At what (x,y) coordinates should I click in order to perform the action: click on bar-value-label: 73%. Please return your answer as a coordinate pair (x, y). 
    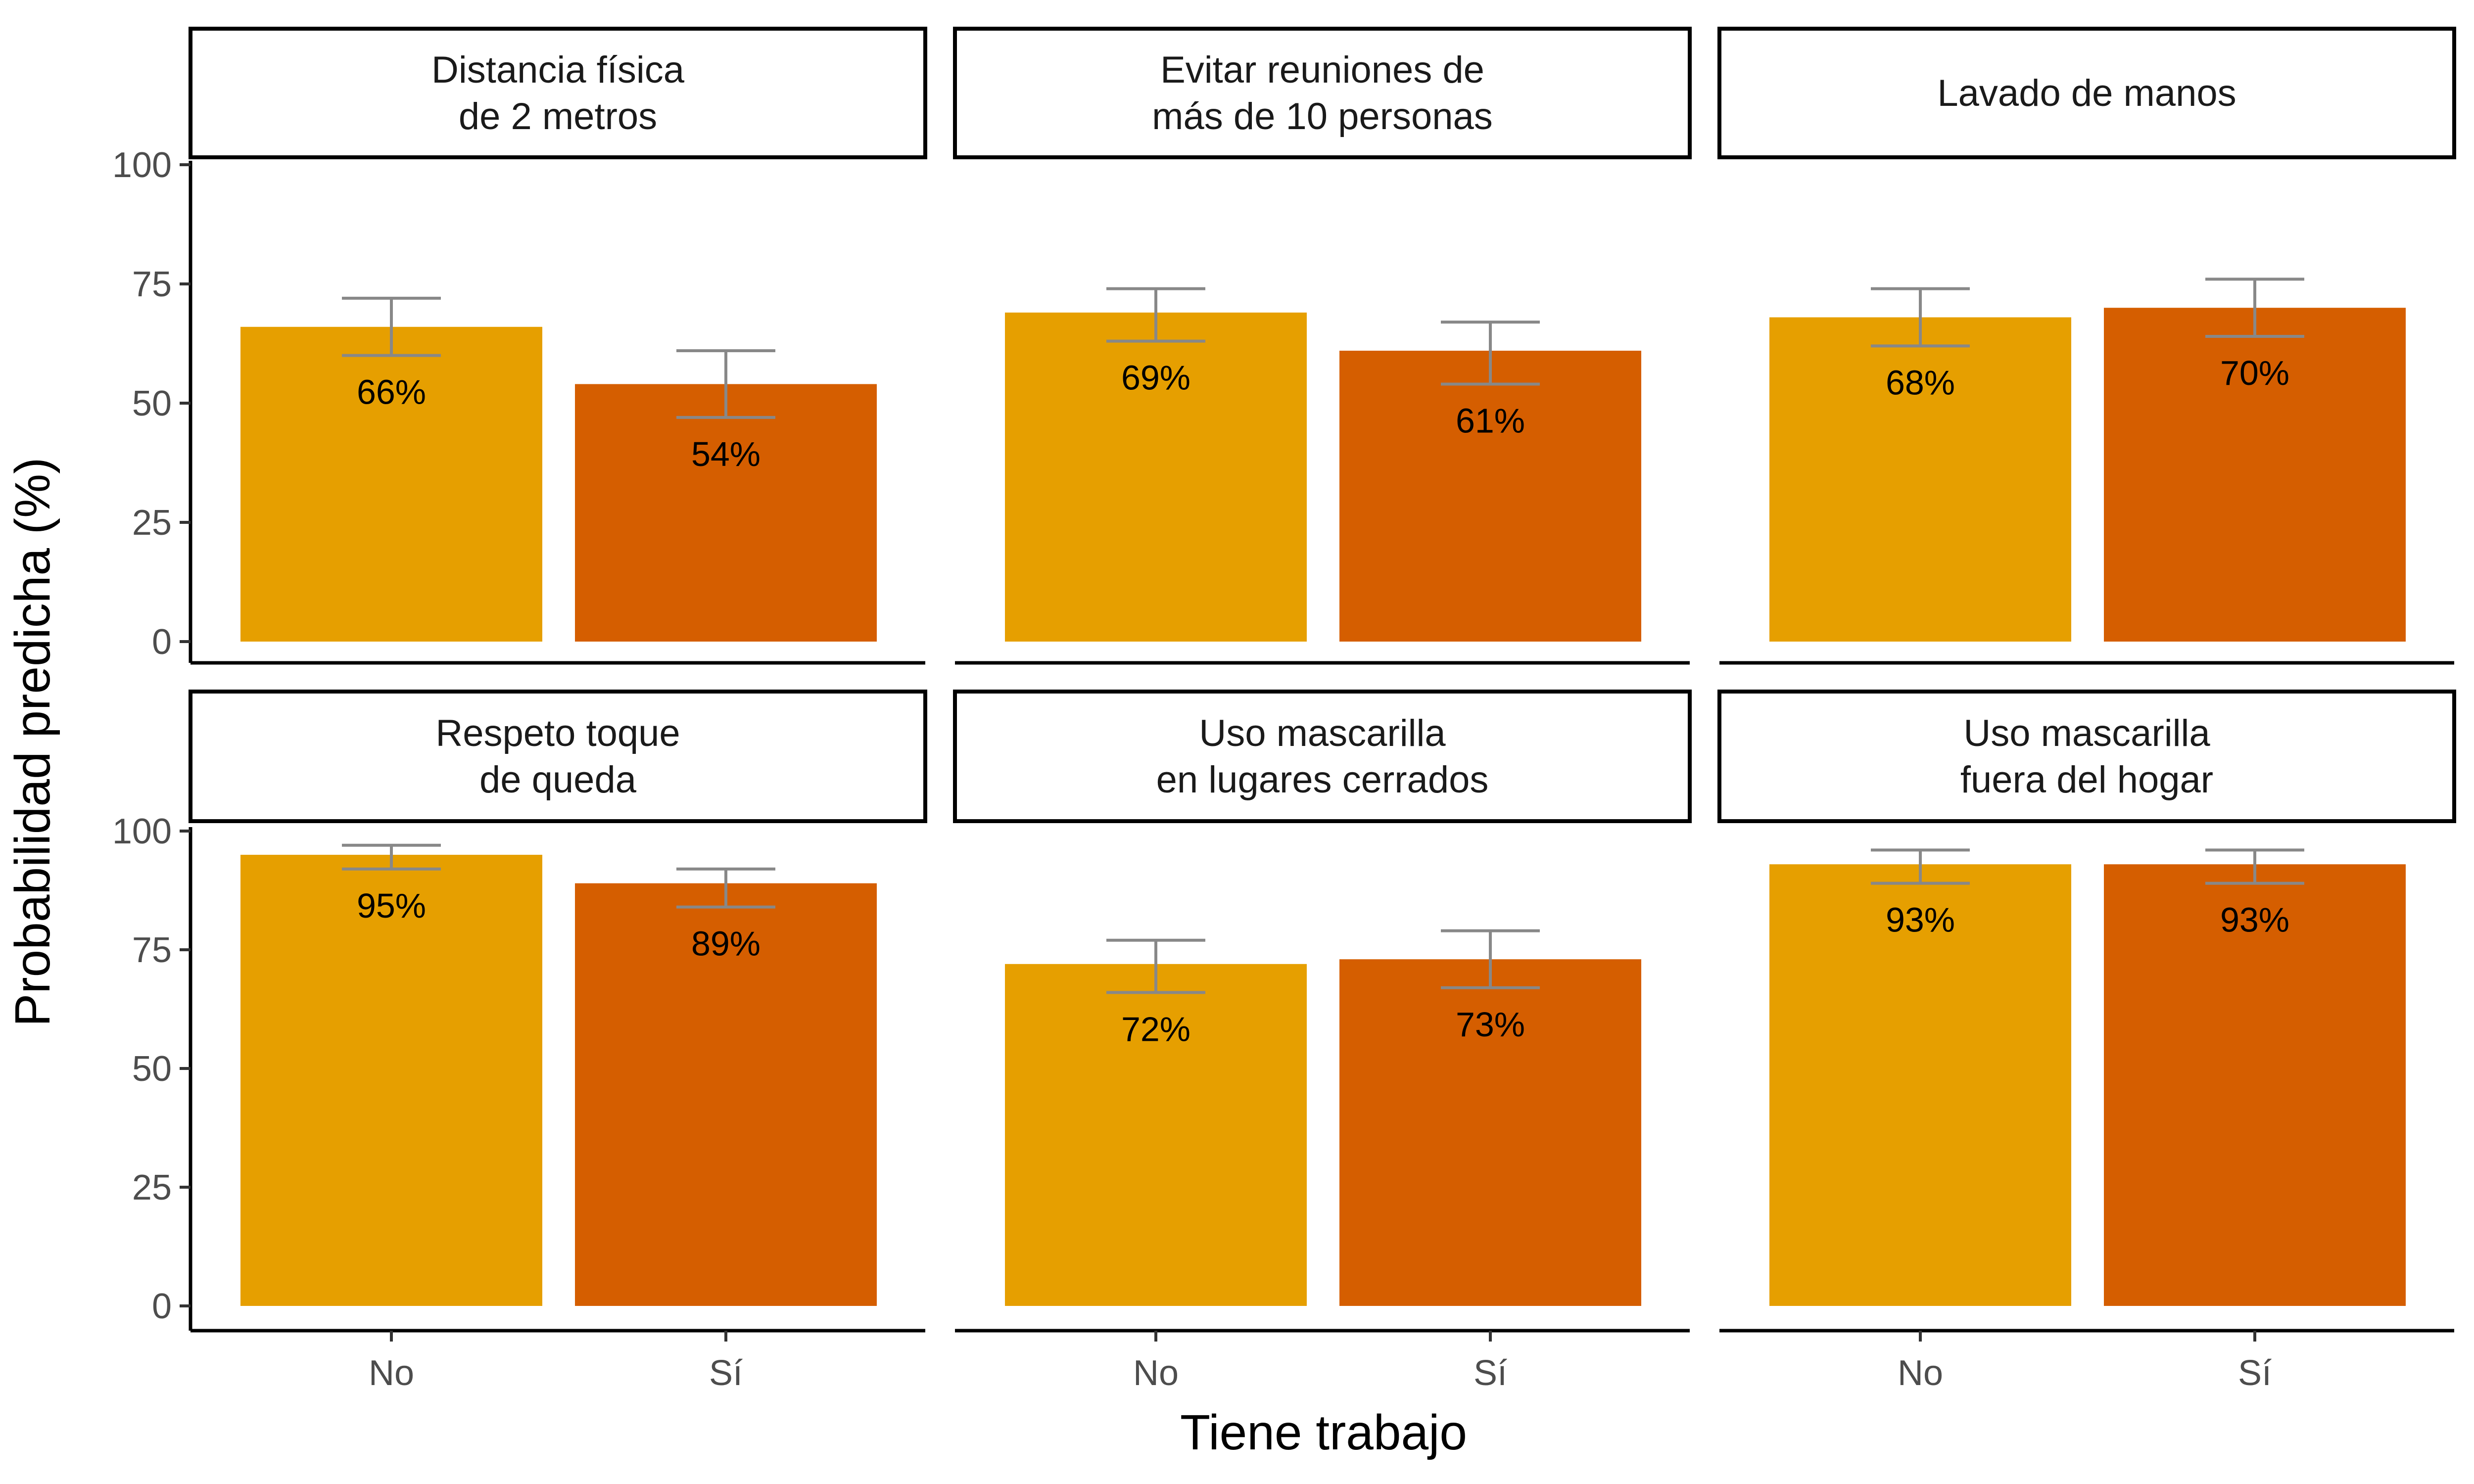
    Looking at the image, I should click on (1491, 1024).